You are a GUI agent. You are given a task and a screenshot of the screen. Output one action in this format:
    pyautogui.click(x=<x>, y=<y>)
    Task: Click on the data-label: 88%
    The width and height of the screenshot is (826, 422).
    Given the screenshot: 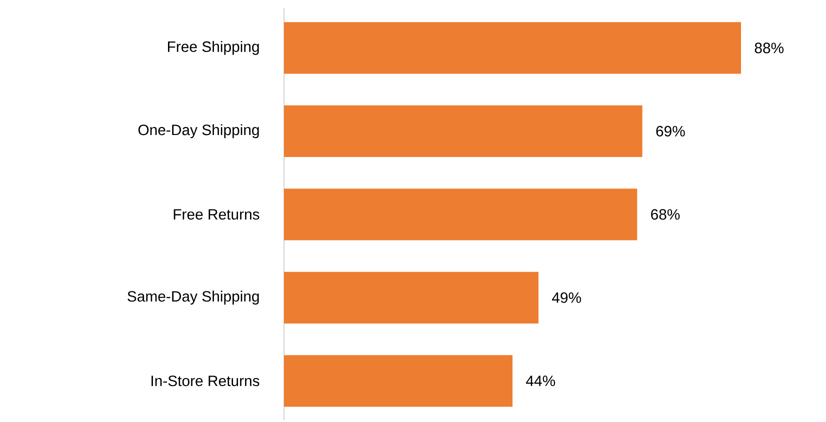 What is the action you would take?
    pyautogui.click(x=769, y=48)
    